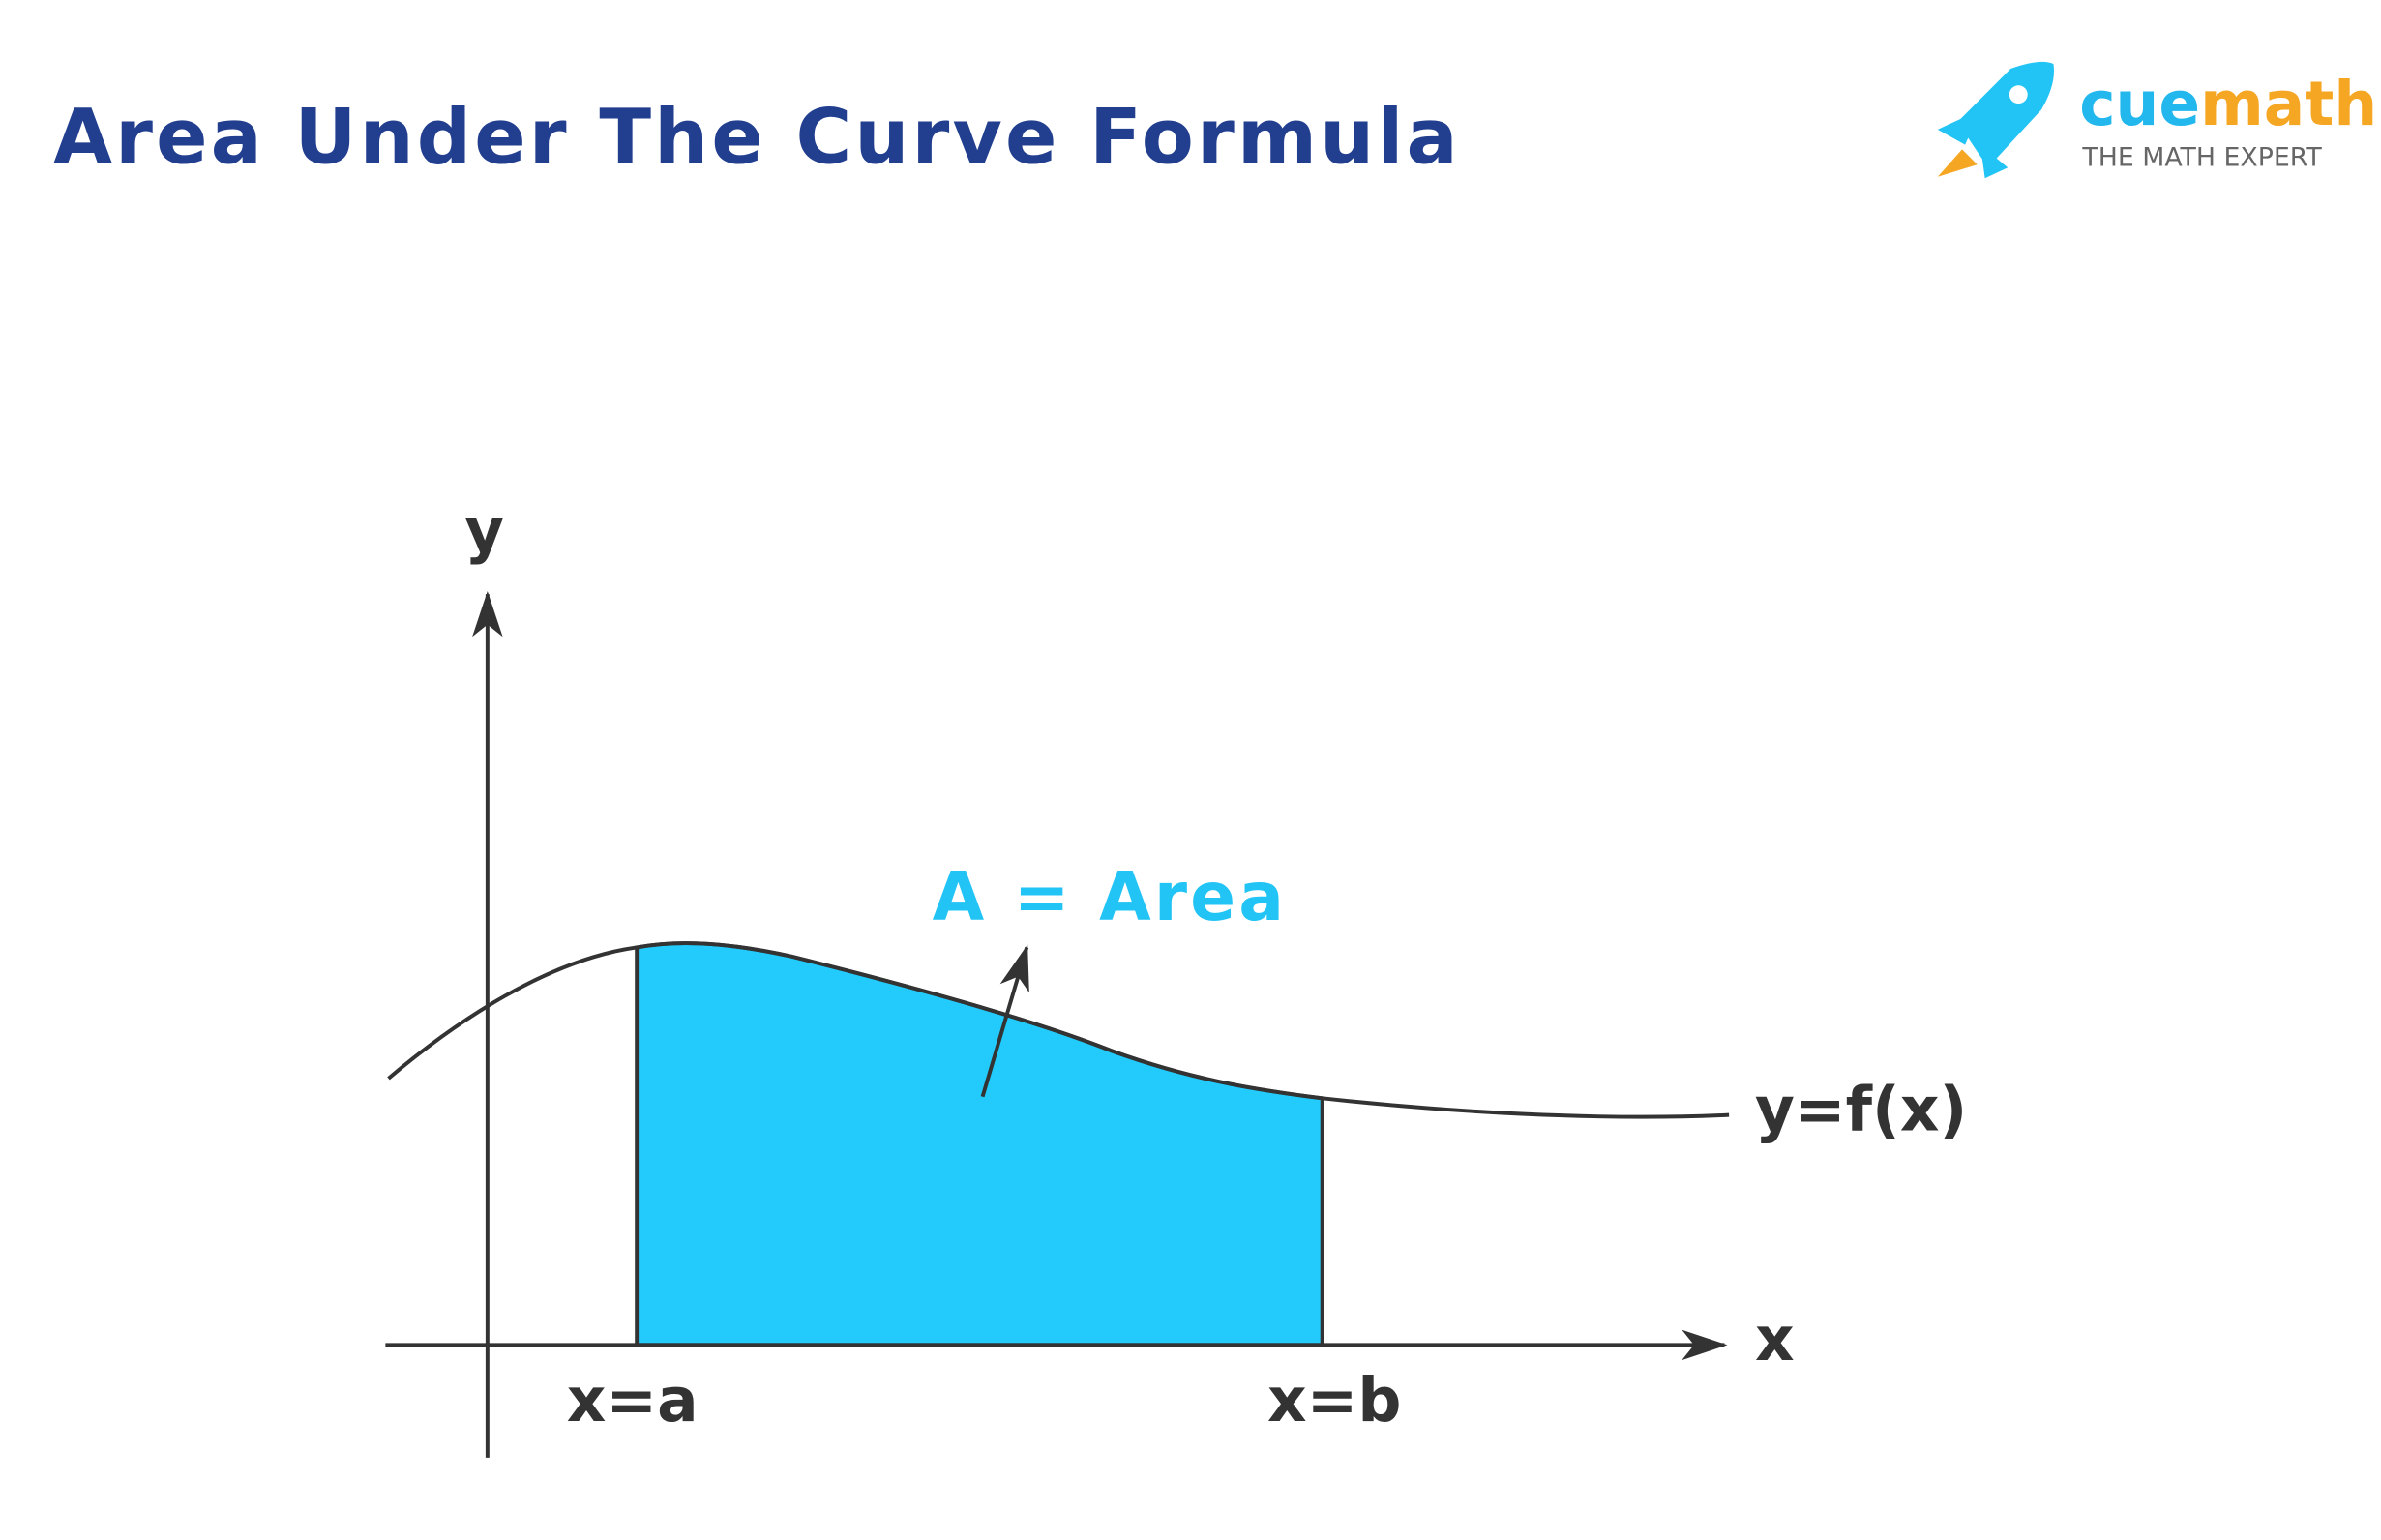  Describe the element at coordinates (757, 137) in the screenshot. I see `title: Area Under The Curve Formula` at that location.